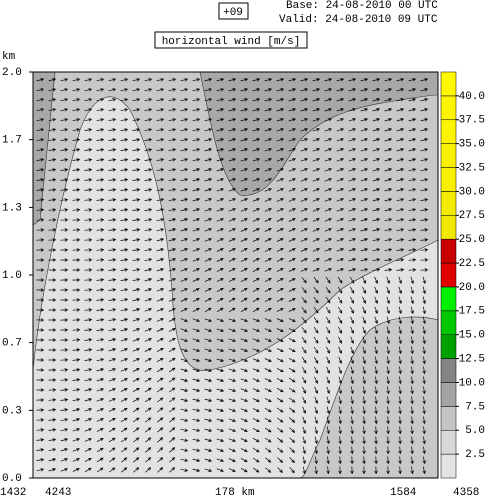  What do you see at coordinates (231, 42) in the screenshot?
I see `chart-title: horizontal wind [m/s]` at bounding box center [231, 42].